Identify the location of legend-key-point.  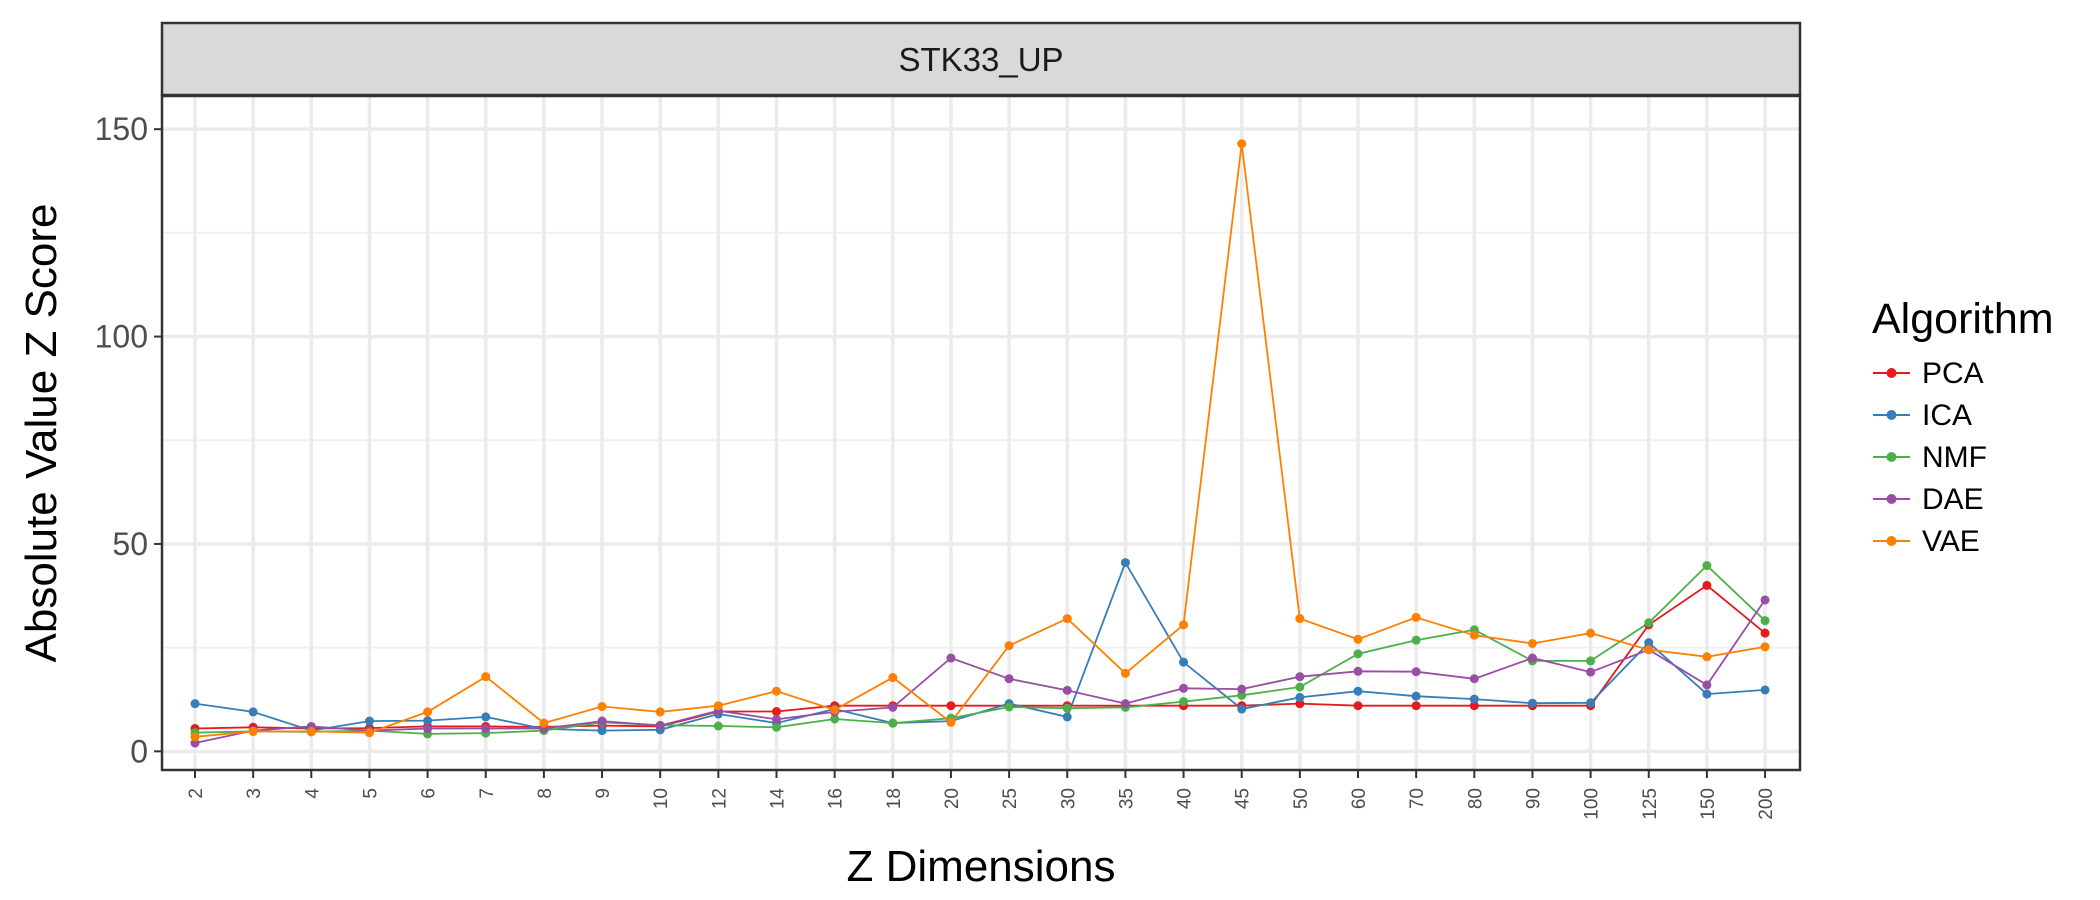
(1891, 499).